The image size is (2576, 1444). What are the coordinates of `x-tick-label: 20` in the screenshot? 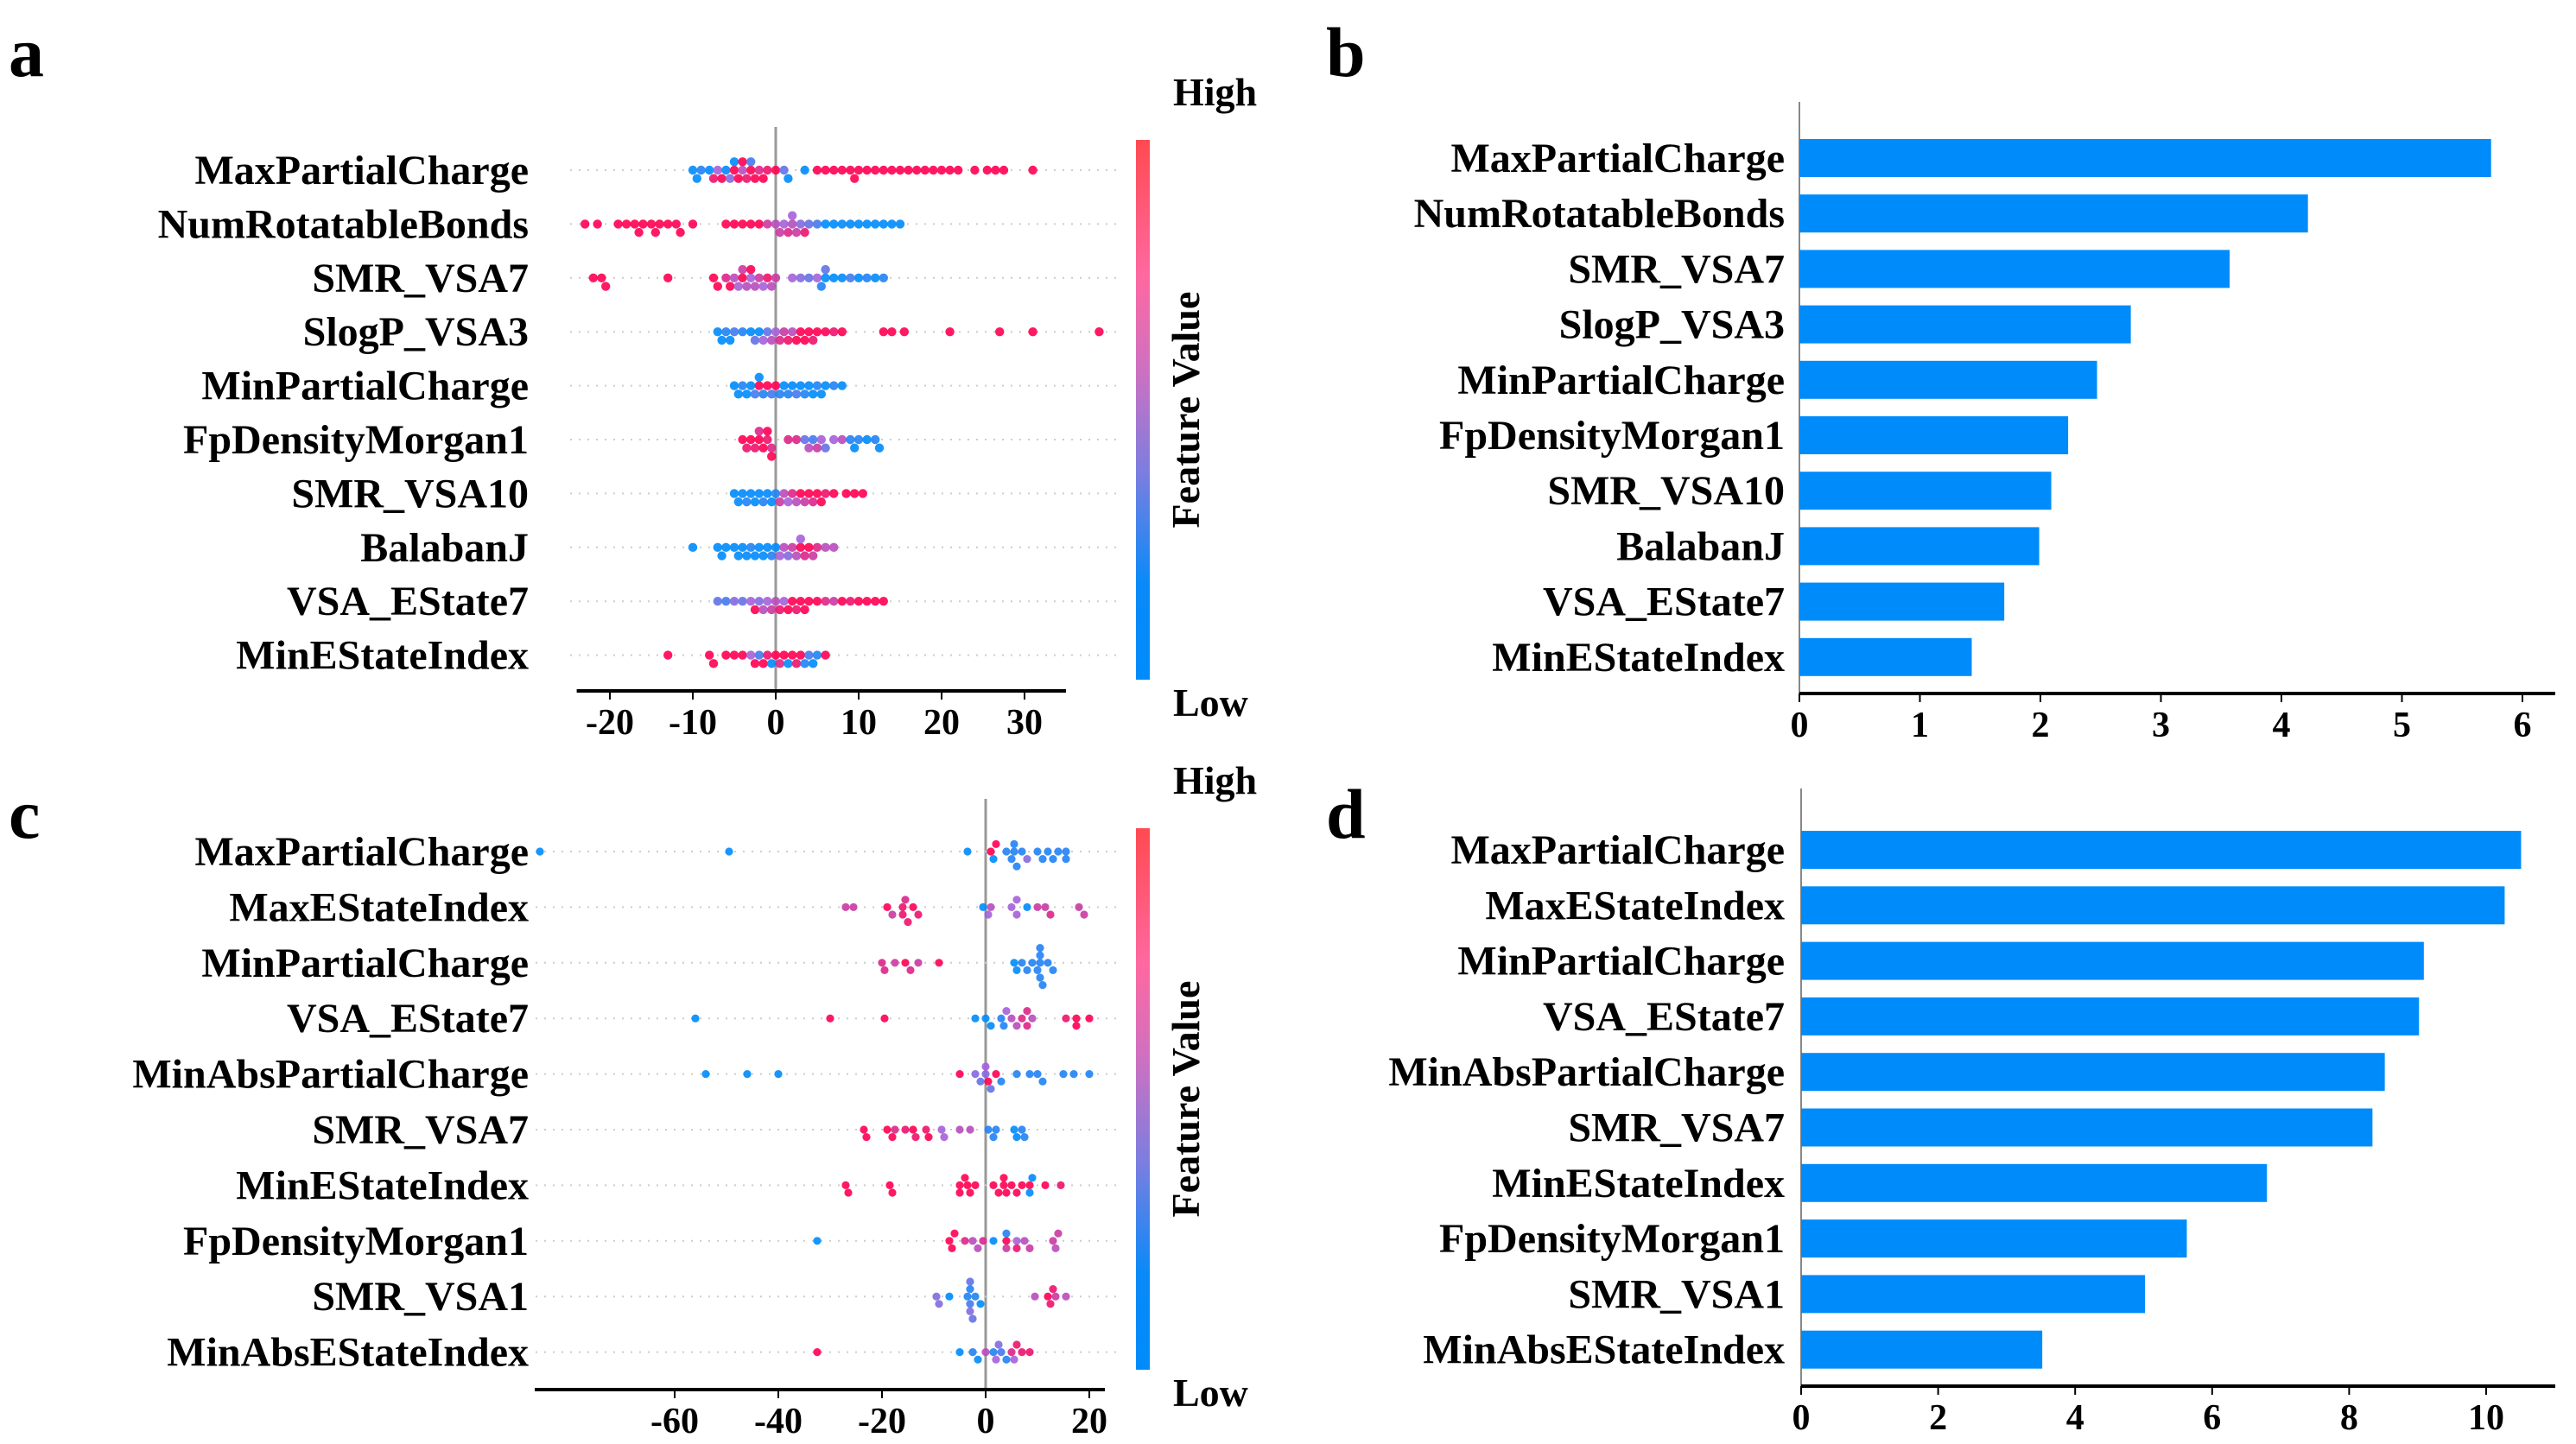 It's located at (941, 723).